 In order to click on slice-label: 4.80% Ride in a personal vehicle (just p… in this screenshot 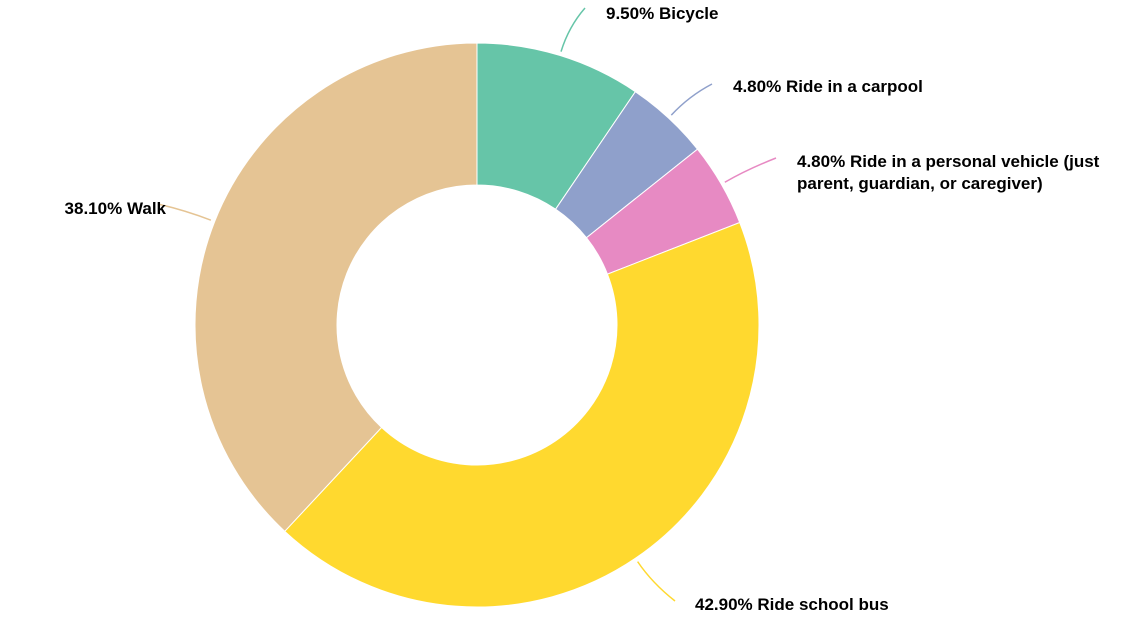, I will do `click(967, 173)`.